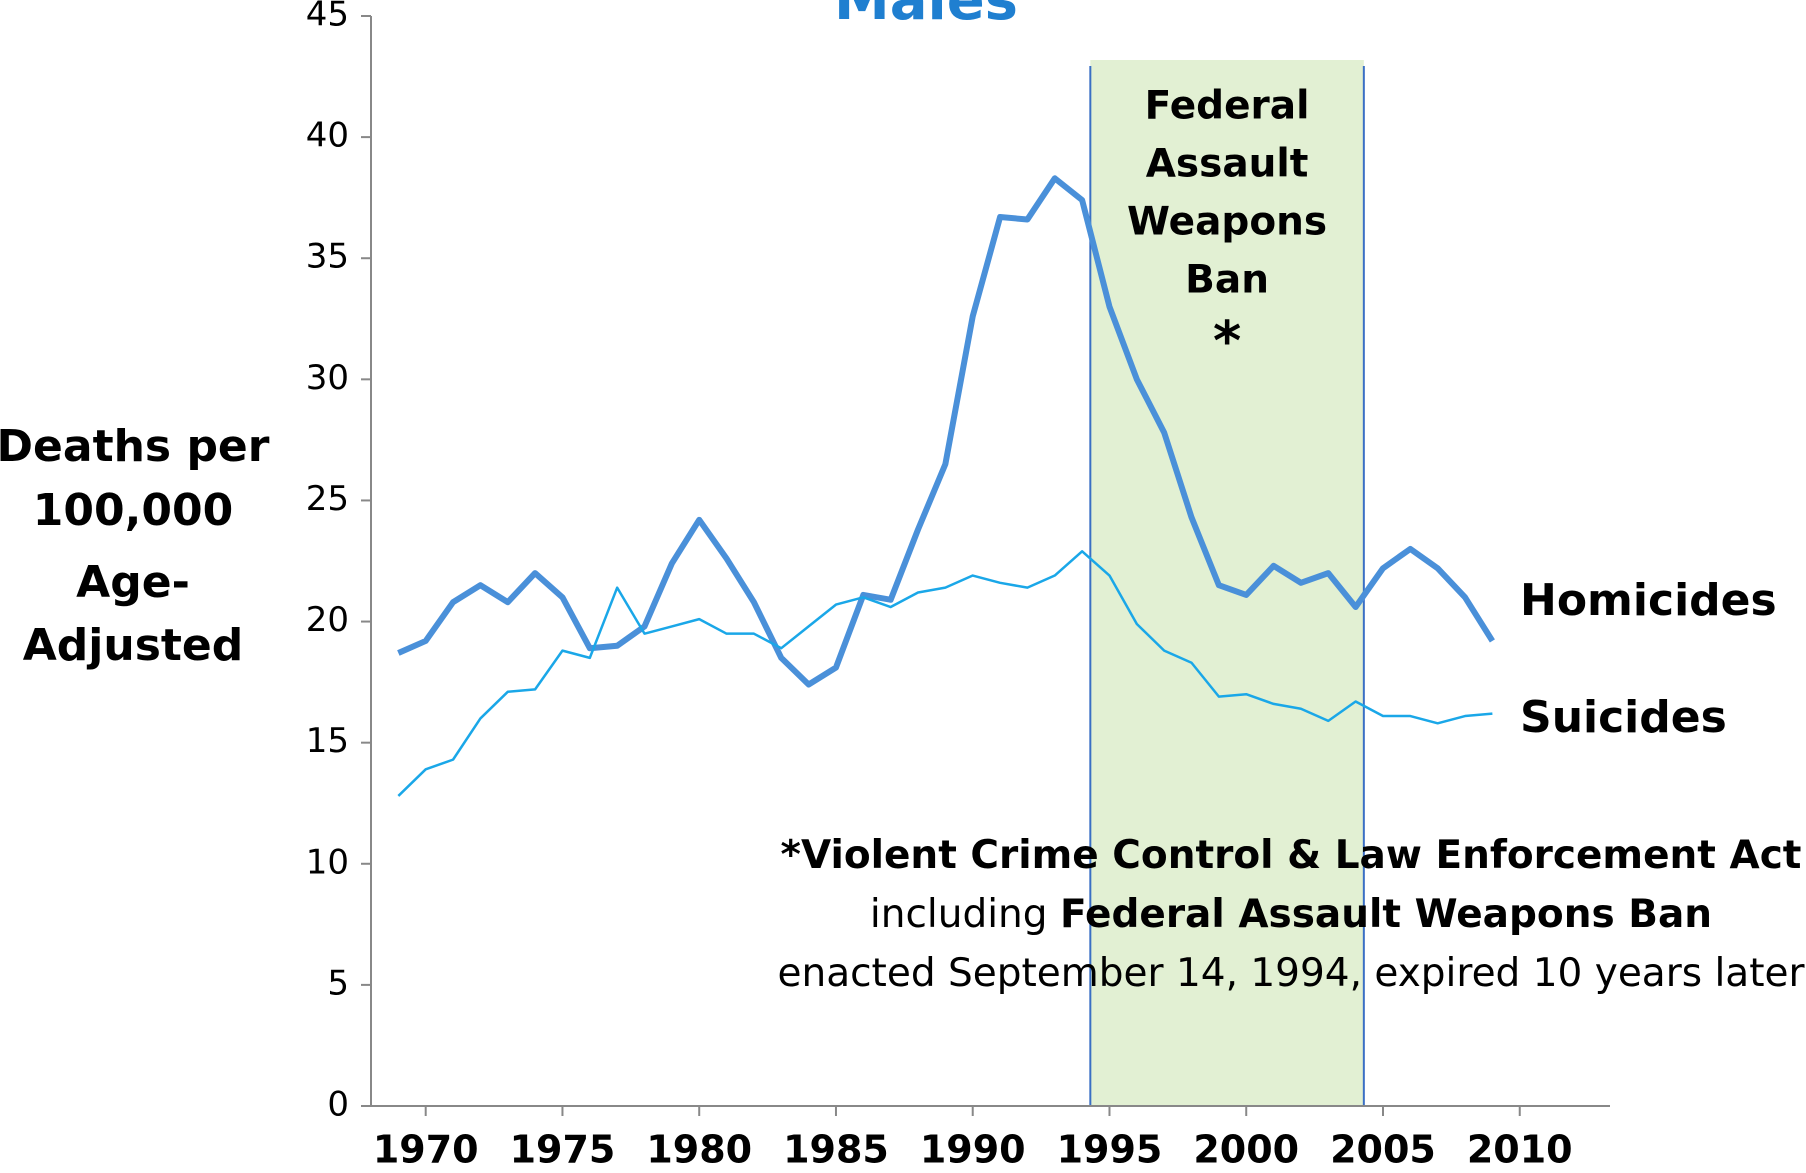  Describe the element at coordinates (327, 17) in the screenshot. I see `y-tick-label: 45` at that location.